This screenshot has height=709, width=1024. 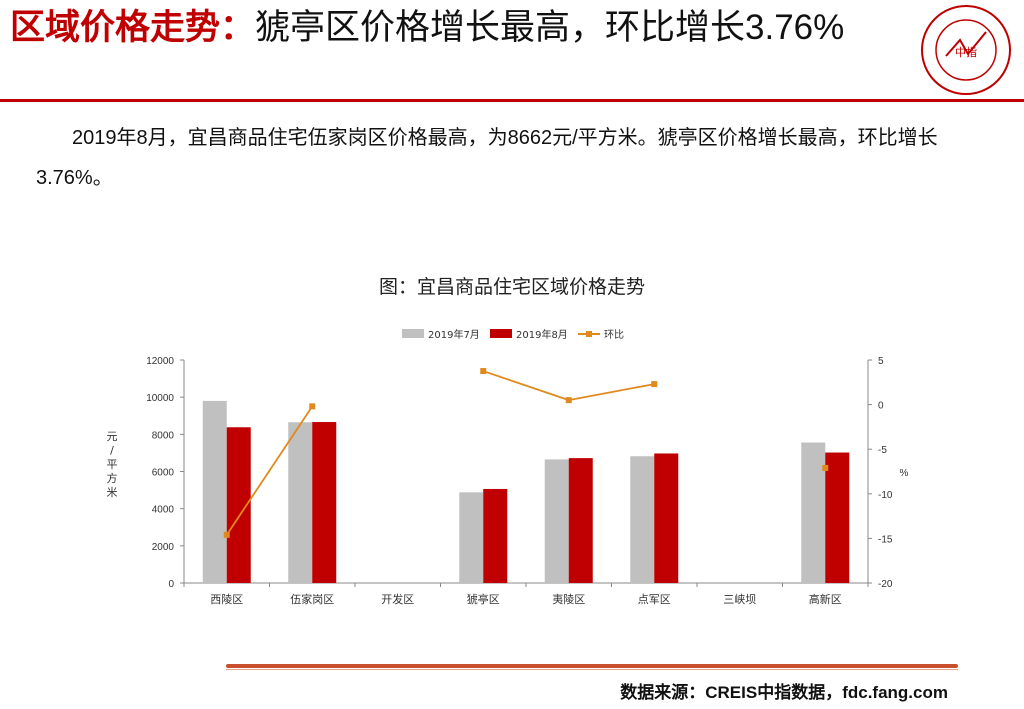 What do you see at coordinates (160, 398) in the screenshot?
I see `y-tick-label: 10000` at bounding box center [160, 398].